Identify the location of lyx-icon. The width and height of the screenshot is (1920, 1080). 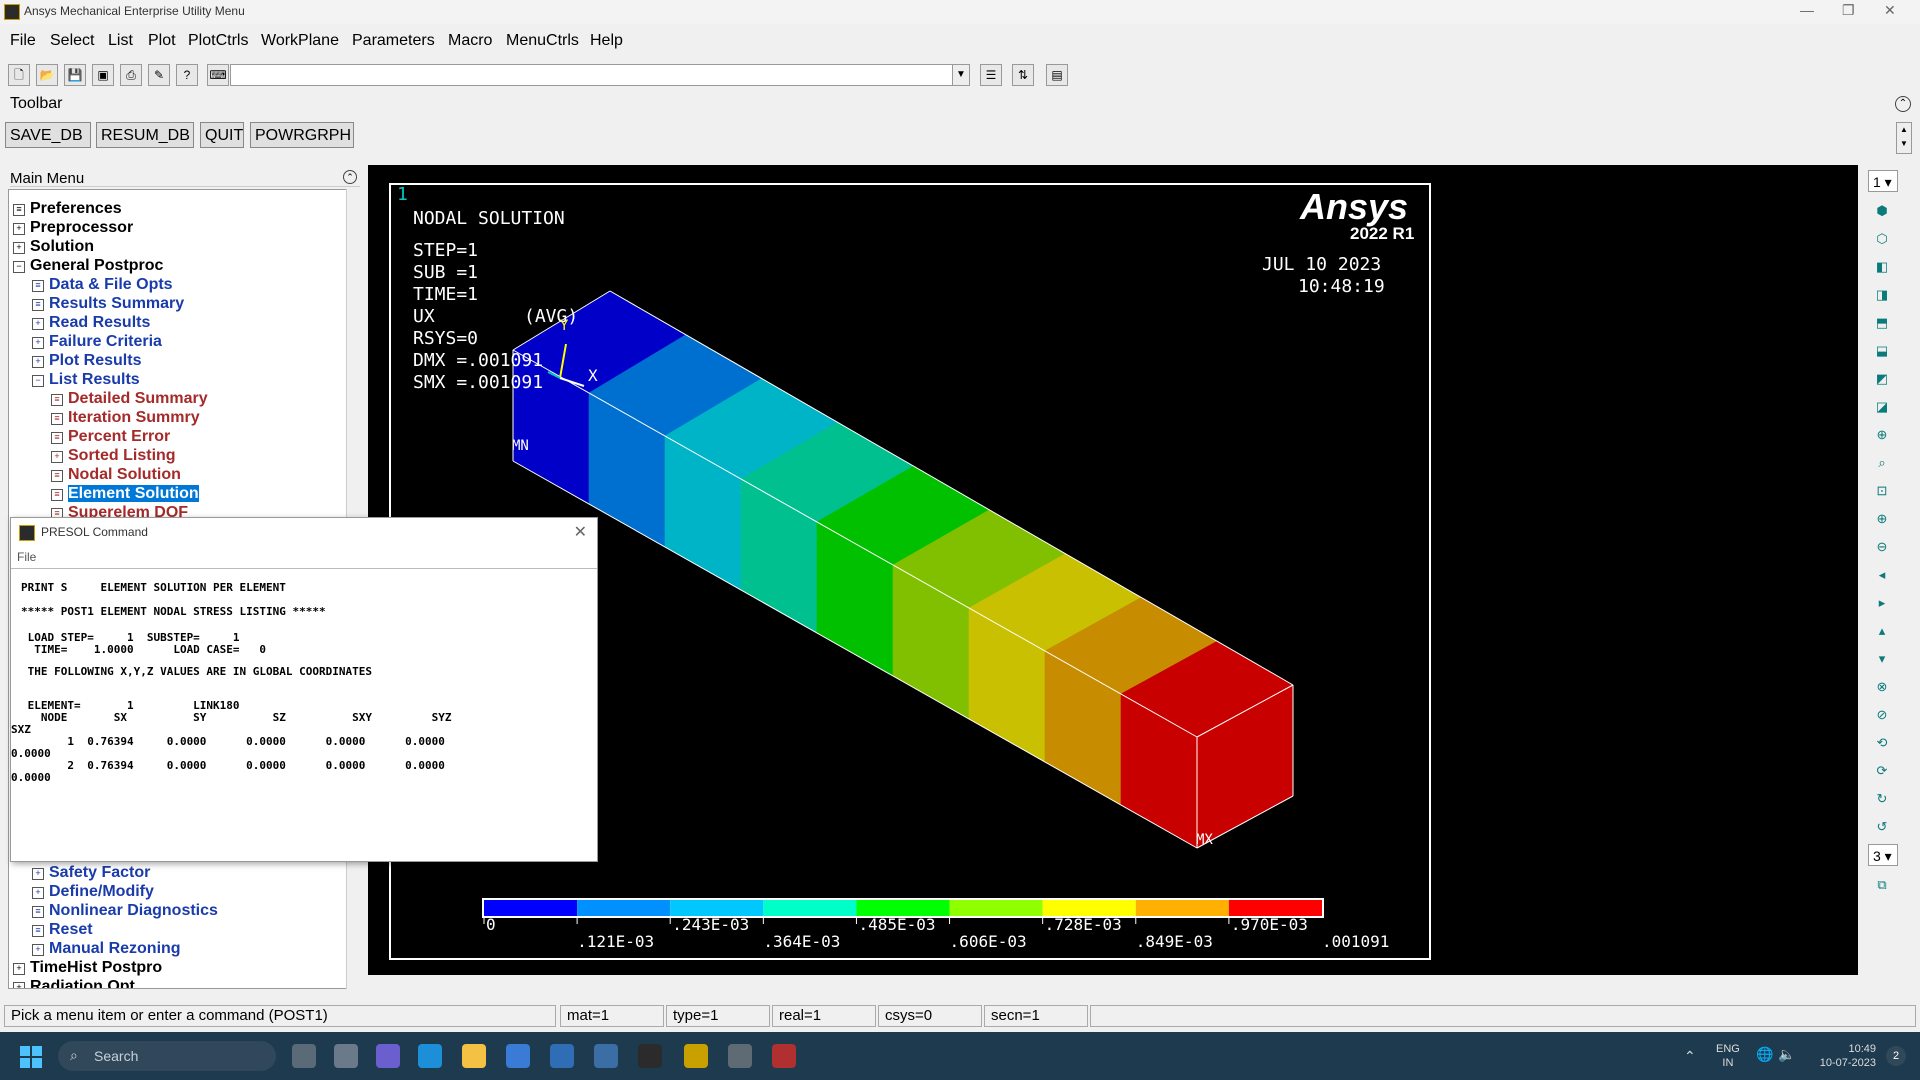
(562, 1056).